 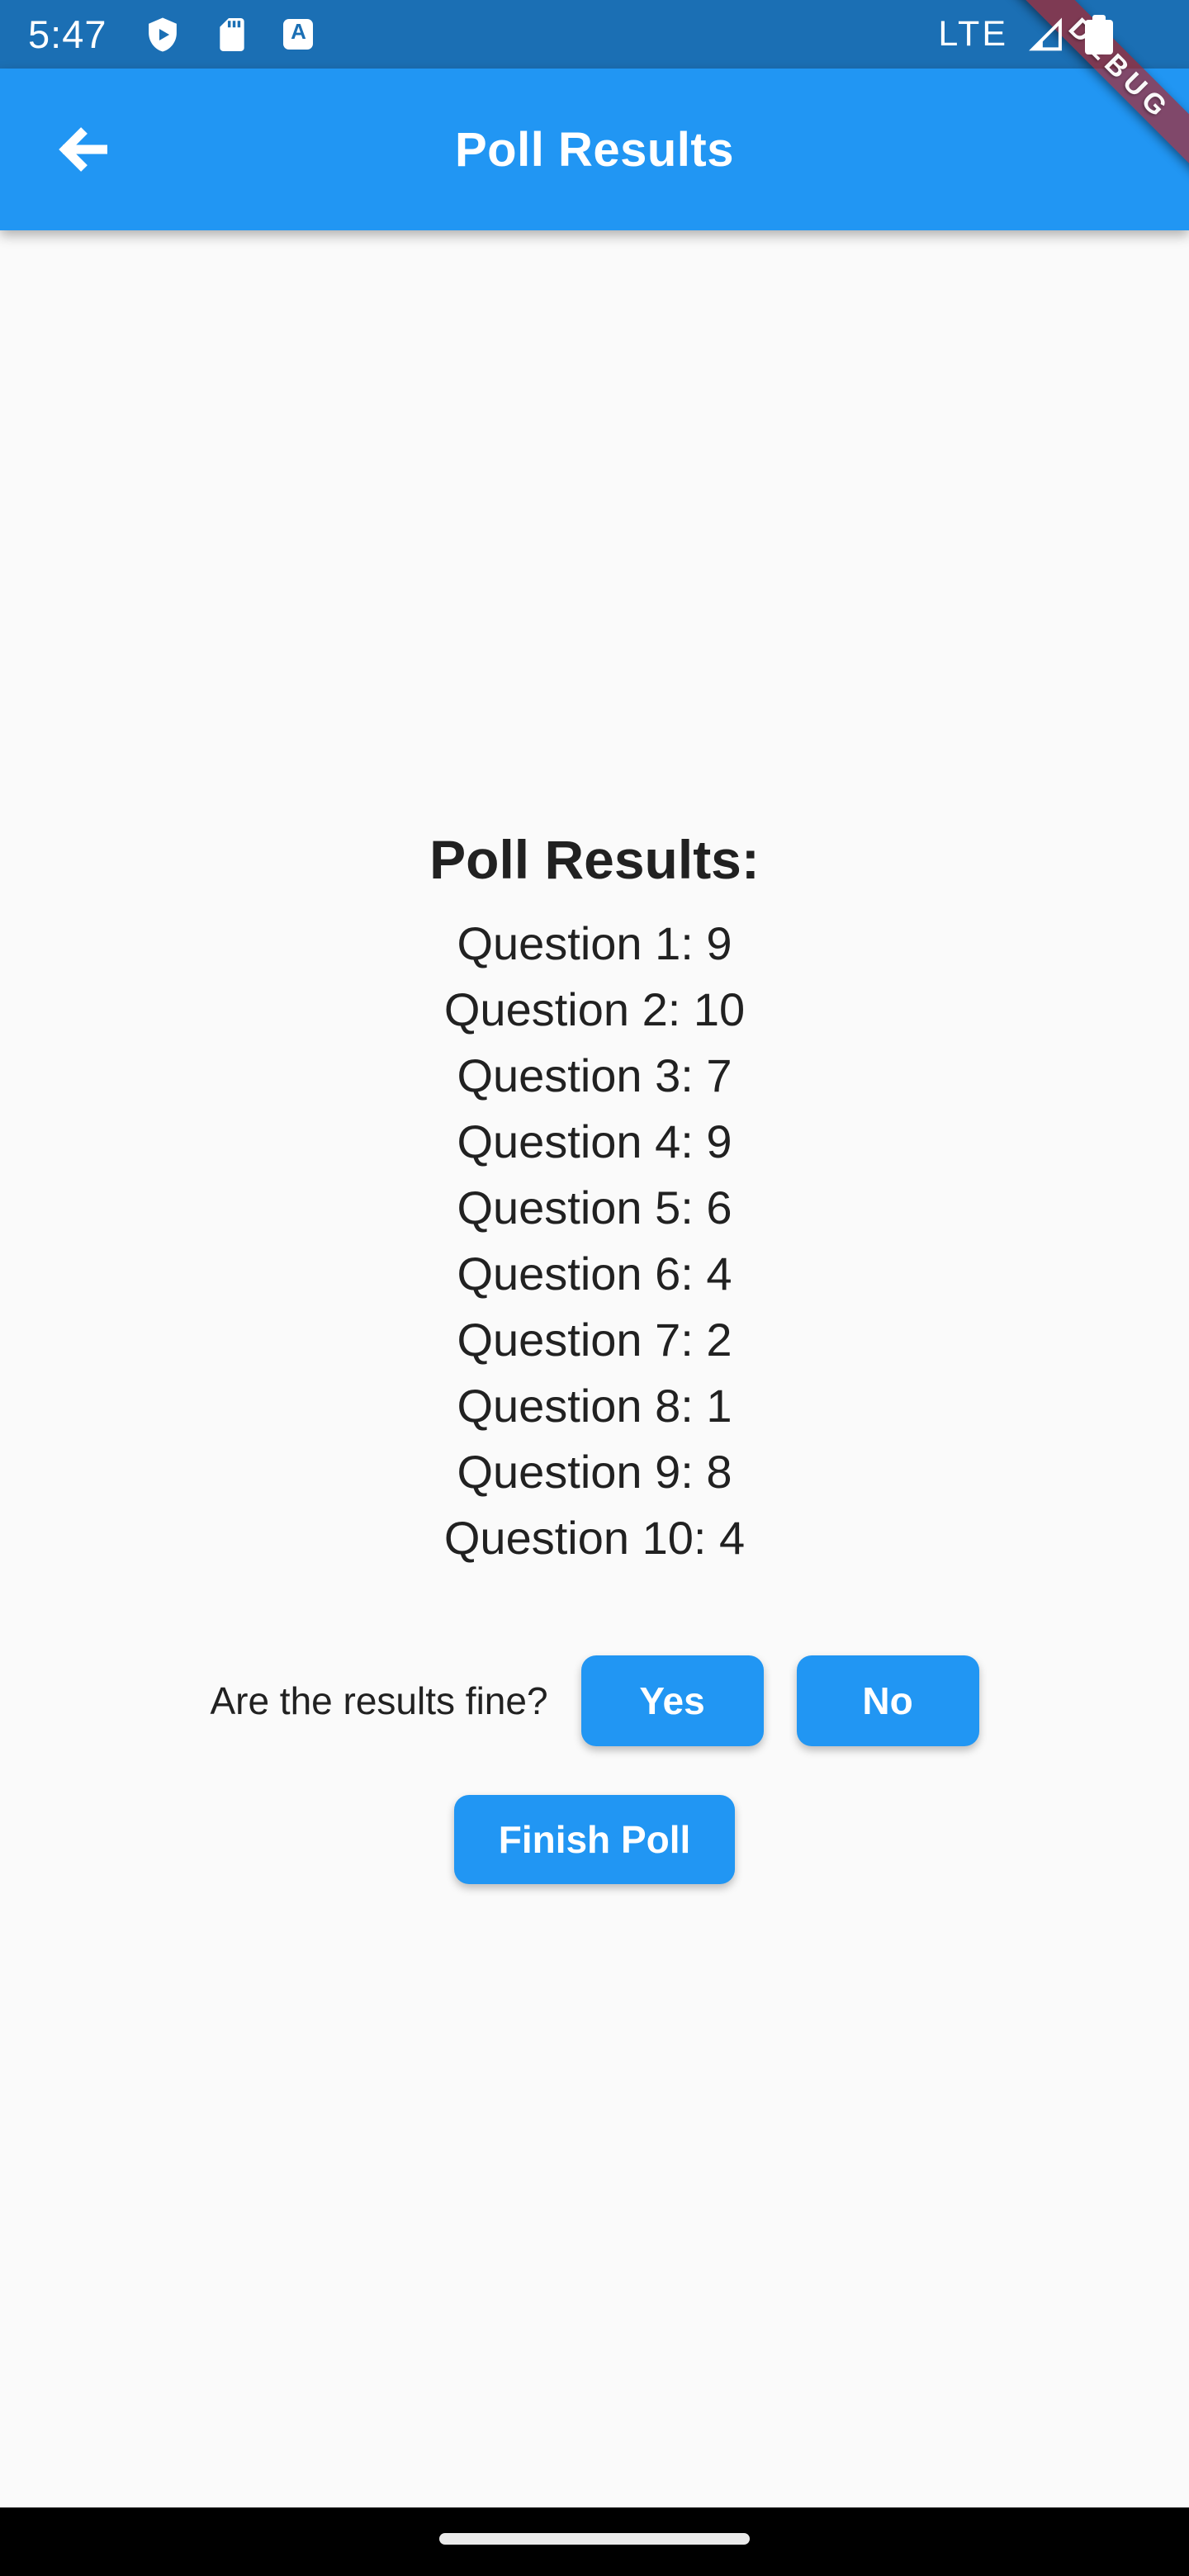 I want to click on prompt-row: Are the results fine? Yes No, so click(x=594, y=1700).